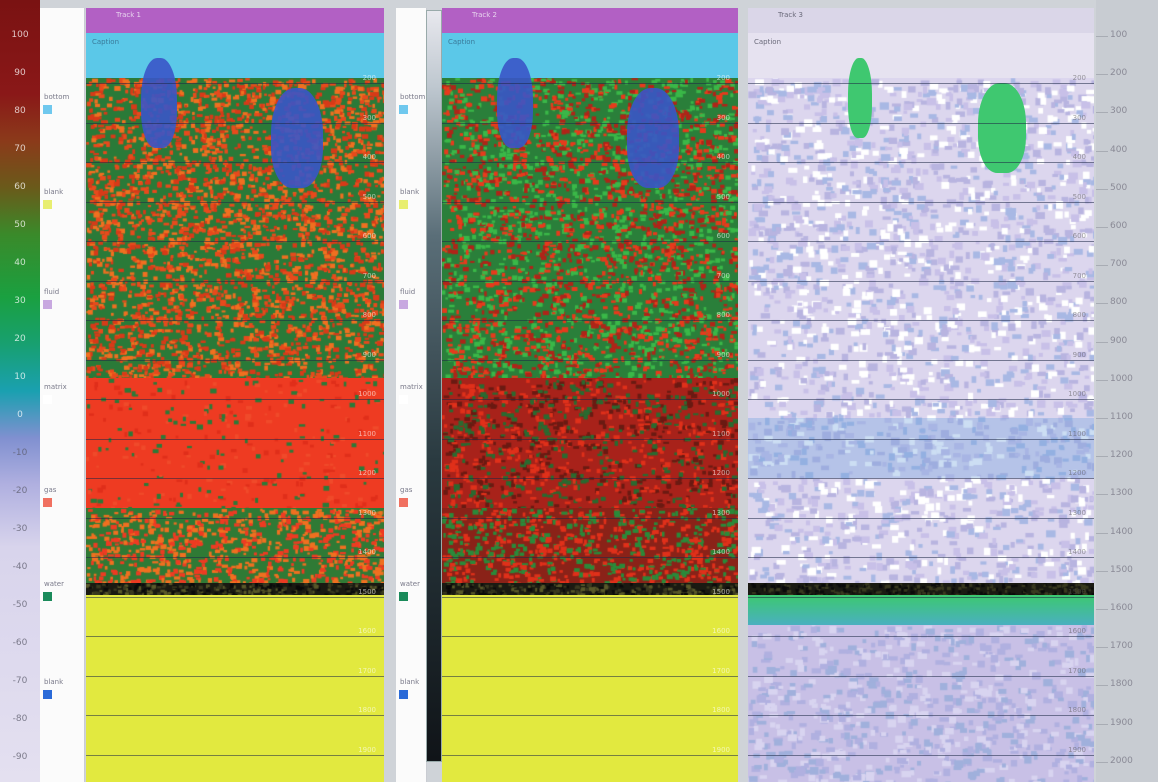 Image resolution: width=1158 pixels, height=782 pixels. What do you see at coordinates (721, 670) in the screenshot?
I see `panel-tick-label: 1700` at bounding box center [721, 670].